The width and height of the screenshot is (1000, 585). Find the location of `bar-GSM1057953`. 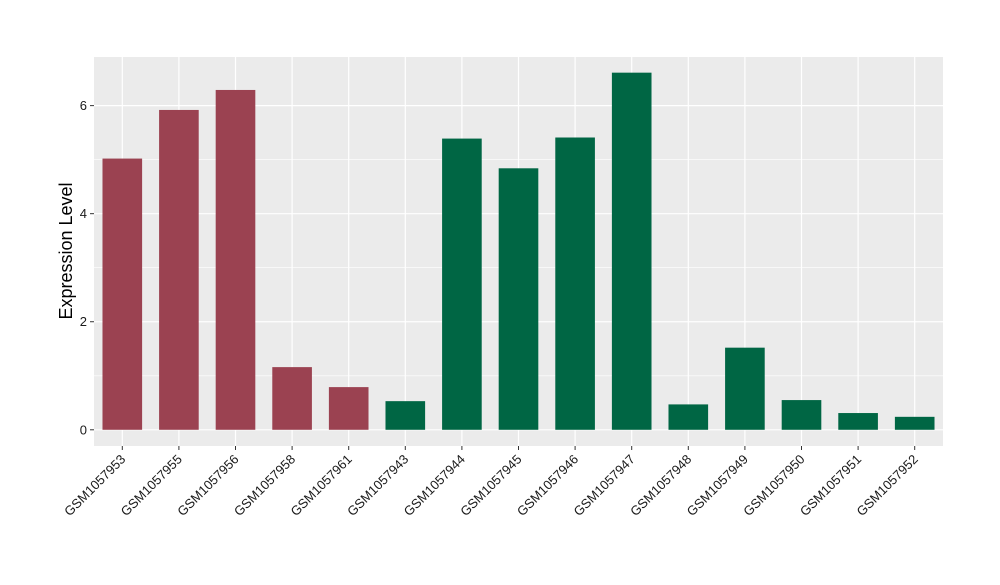

bar-GSM1057953 is located at coordinates (122, 294).